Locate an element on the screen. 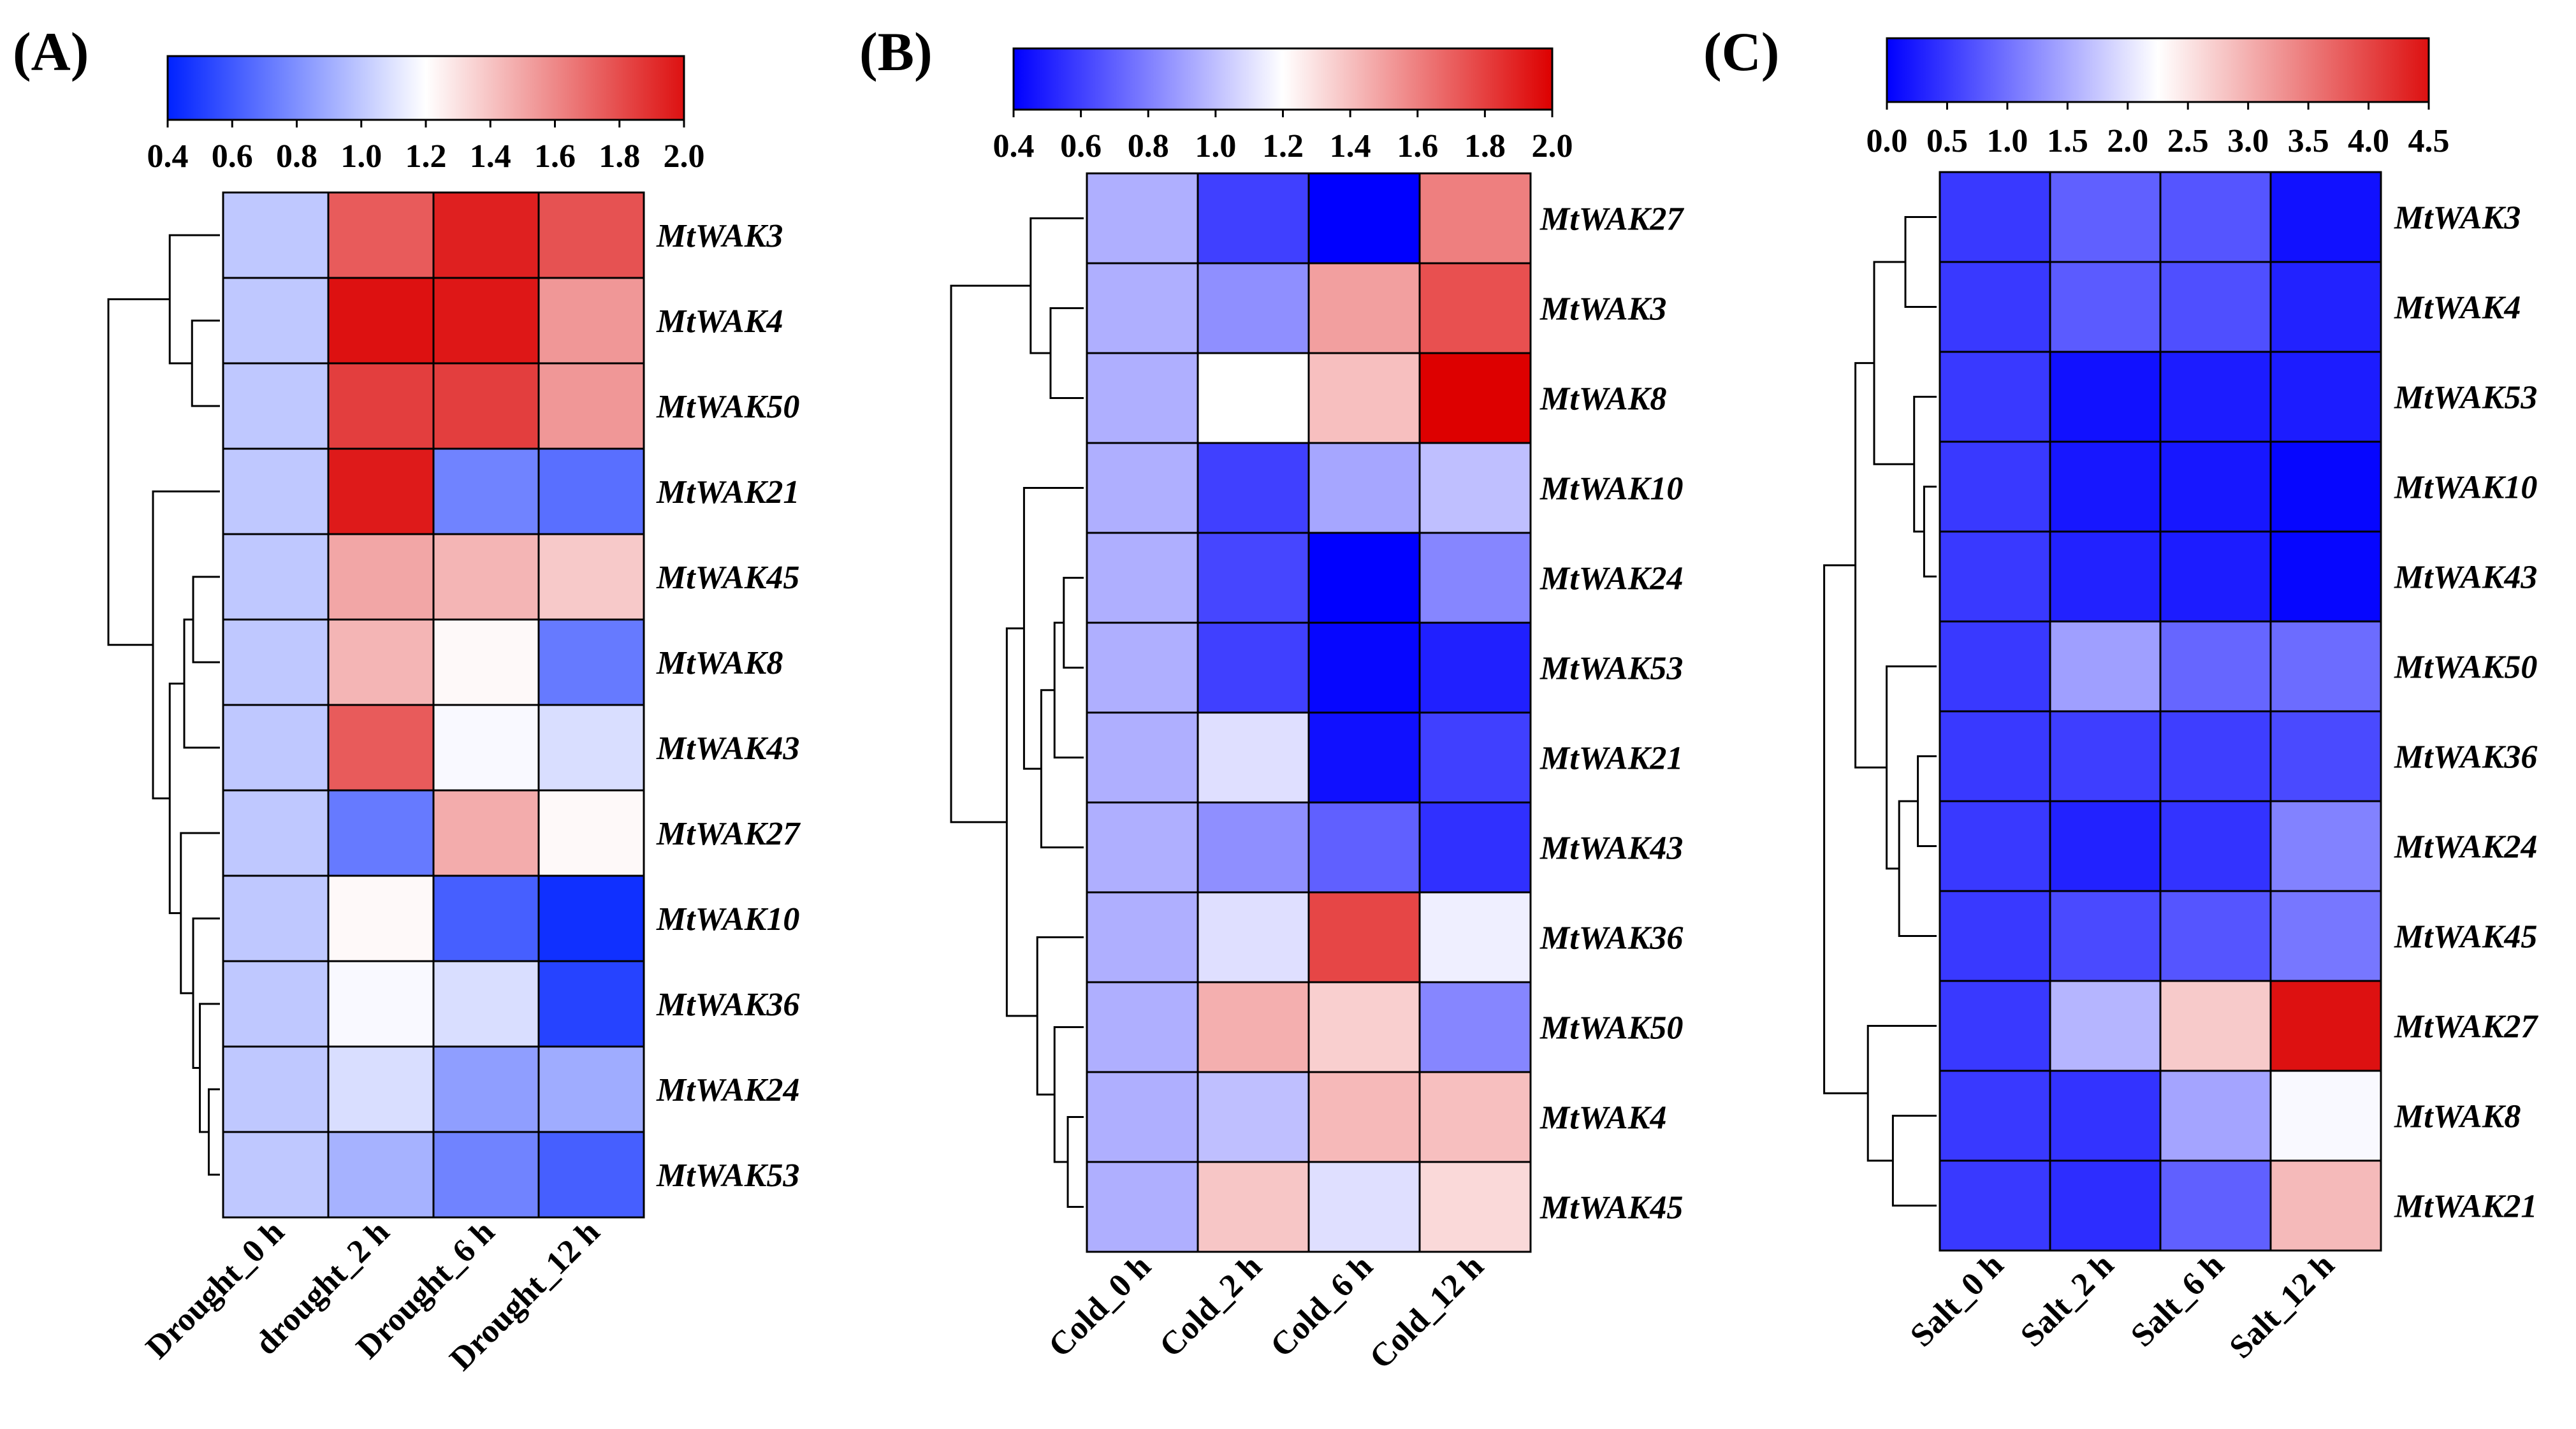 The image size is (2576, 1429). colorbar-tick-label: 3.5 is located at coordinates (2308, 141).